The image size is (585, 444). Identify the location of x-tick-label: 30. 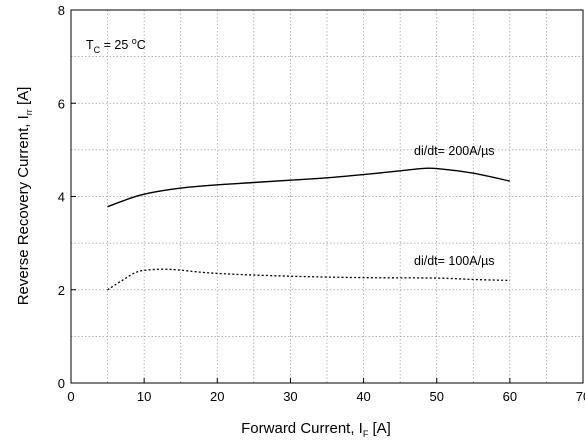
(290, 396).